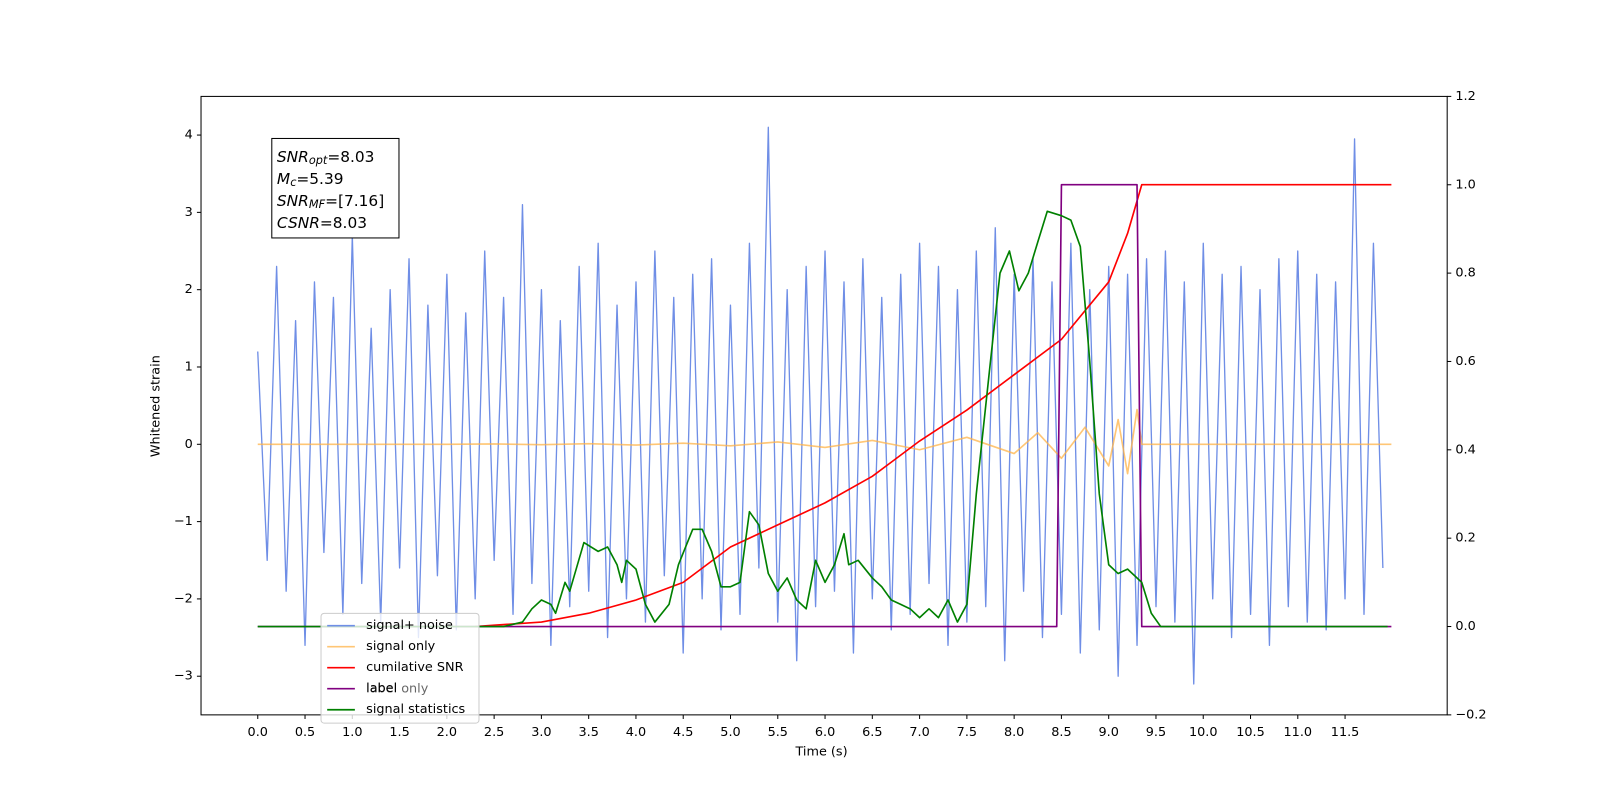 The width and height of the screenshot is (1600, 800). Describe the element at coordinates (1250, 732) in the screenshot. I see `x-tick-label: 10.5` at that location.